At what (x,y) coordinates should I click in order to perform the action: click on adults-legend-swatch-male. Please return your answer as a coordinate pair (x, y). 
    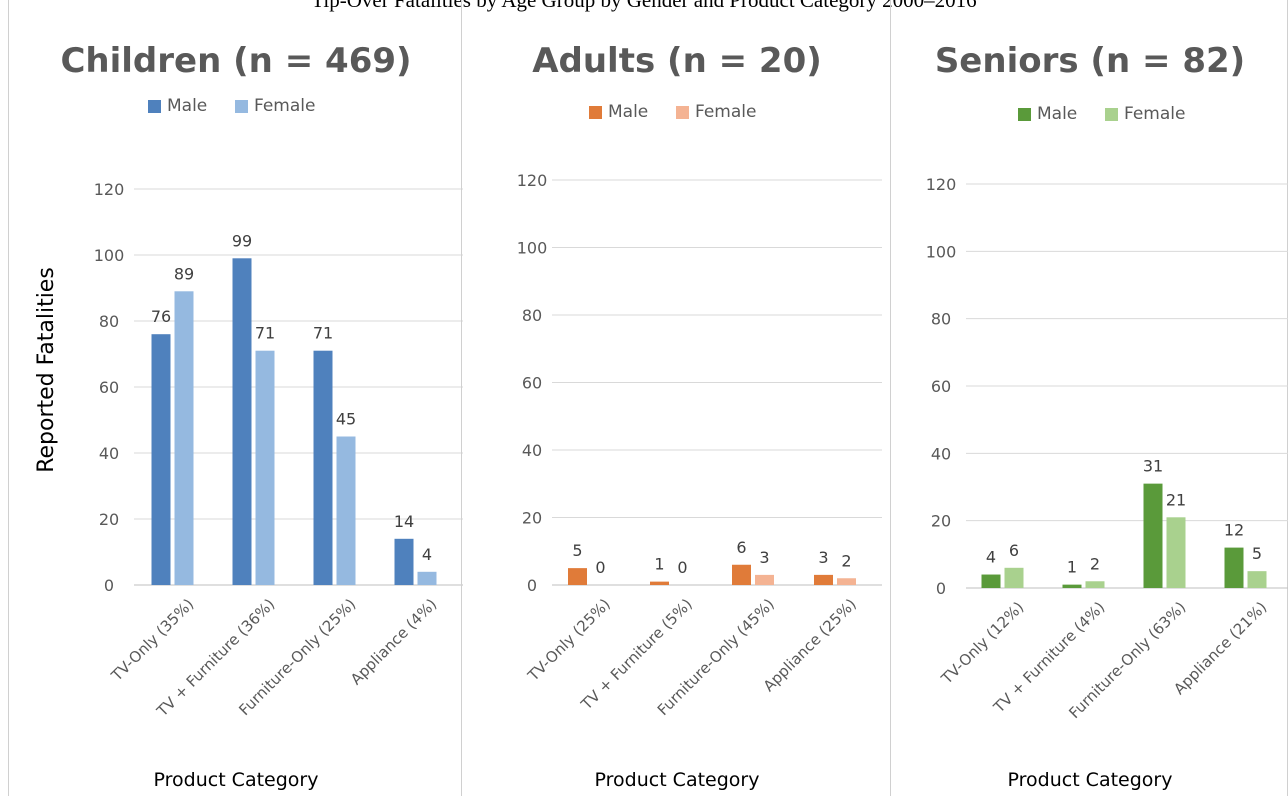
    Looking at the image, I should click on (595, 112).